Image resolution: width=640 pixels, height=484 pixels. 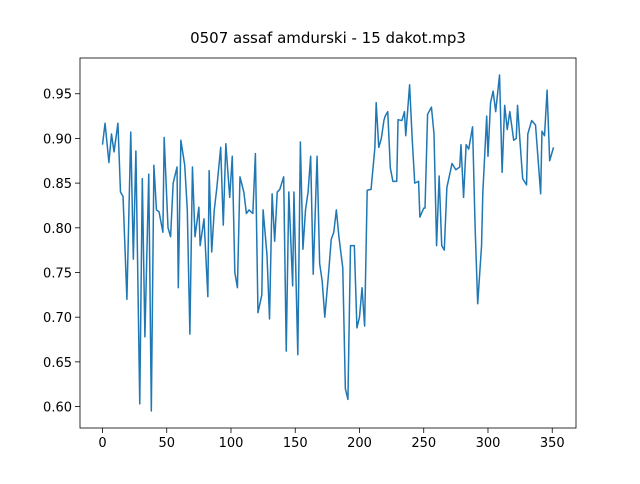 I want to click on y-tick-label: 0.75, so click(x=57, y=273).